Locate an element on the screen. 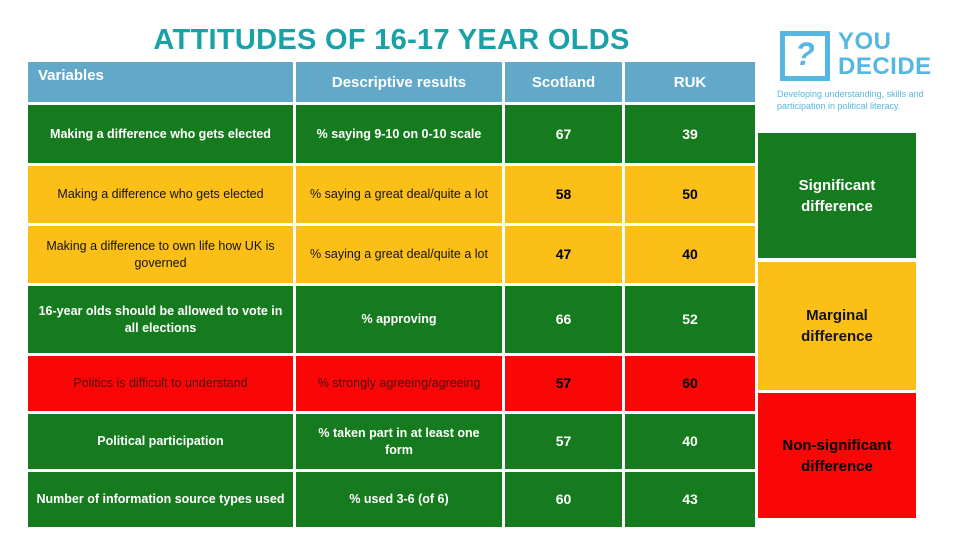 The width and height of the screenshot is (960, 540). logo-wordmark: YOU DECIDE is located at coordinates (885, 54).